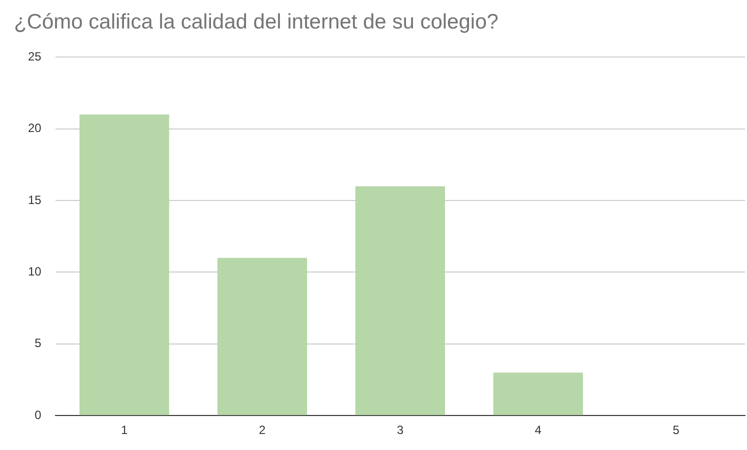  I want to click on x-tick-label: 4, so click(538, 430).